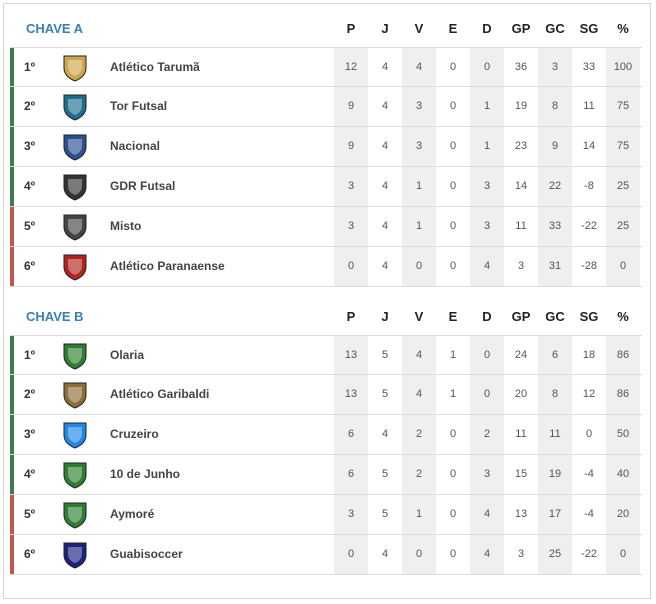  Describe the element at coordinates (146, 554) in the screenshot. I see `team-name: Guabisoccer` at that location.